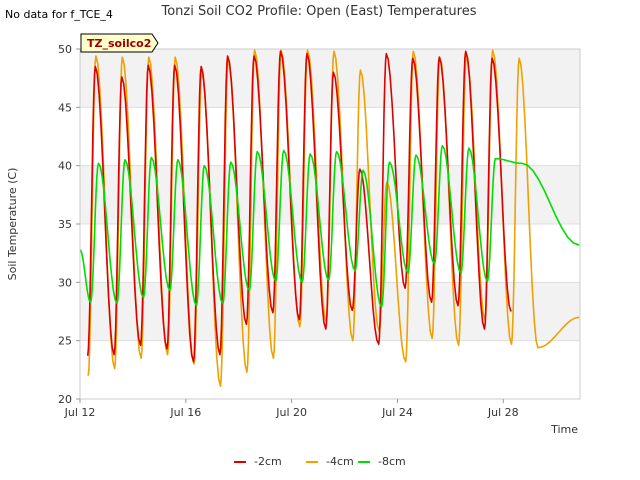 This screenshot has height=480, width=640. I want to click on y-axis-label: Soil Temperature (C), so click(12, 224).